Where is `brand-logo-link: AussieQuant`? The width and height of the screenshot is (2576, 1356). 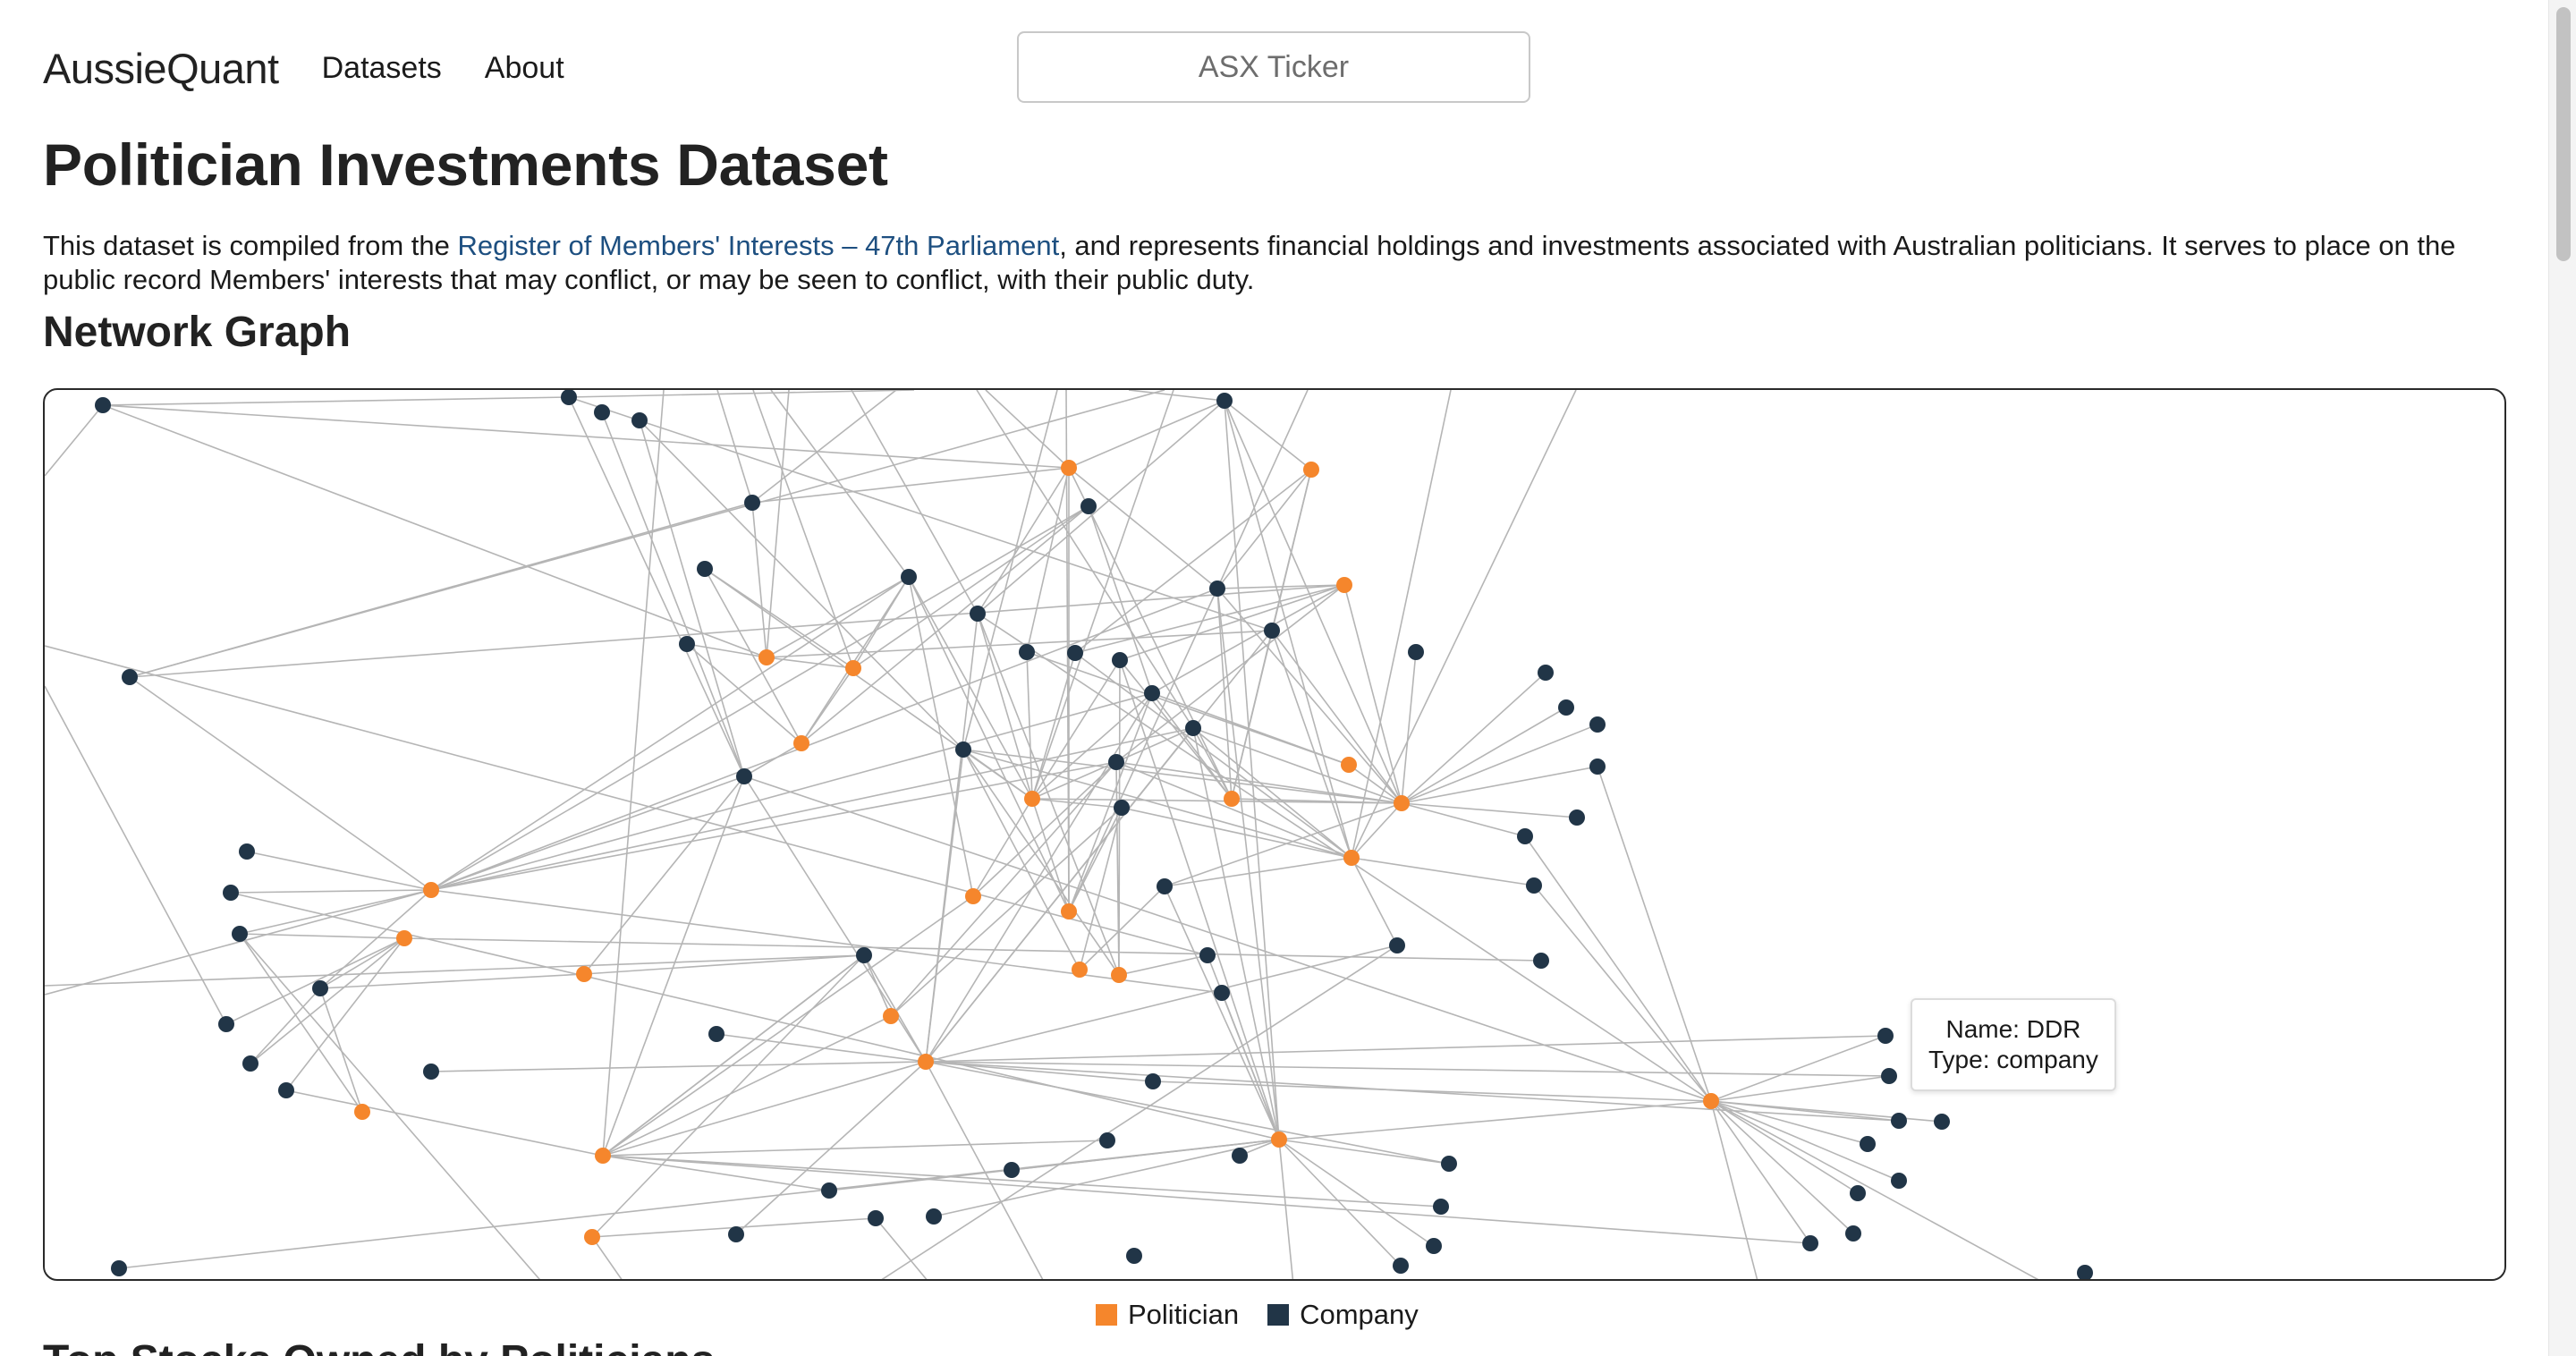 brand-logo-link: AussieQuant is located at coordinates (161, 68).